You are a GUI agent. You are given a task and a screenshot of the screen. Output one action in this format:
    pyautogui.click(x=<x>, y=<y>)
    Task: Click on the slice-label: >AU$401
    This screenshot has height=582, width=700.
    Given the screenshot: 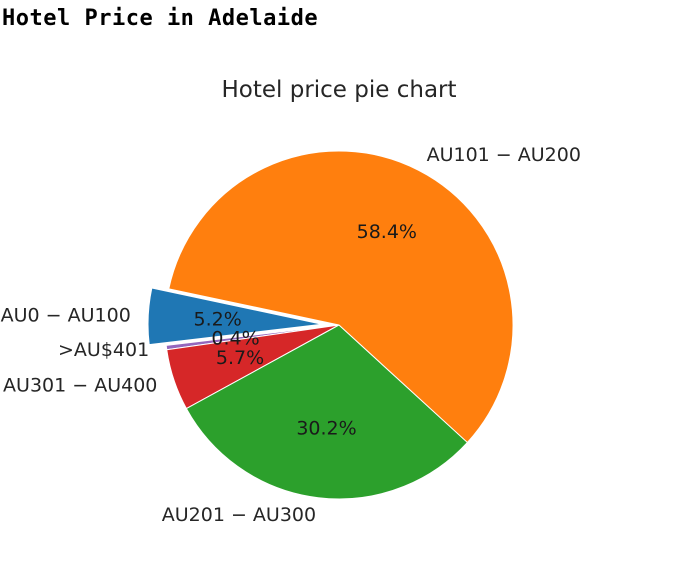 What is the action you would take?
    pyautogui.click(x=103, y=350)
    